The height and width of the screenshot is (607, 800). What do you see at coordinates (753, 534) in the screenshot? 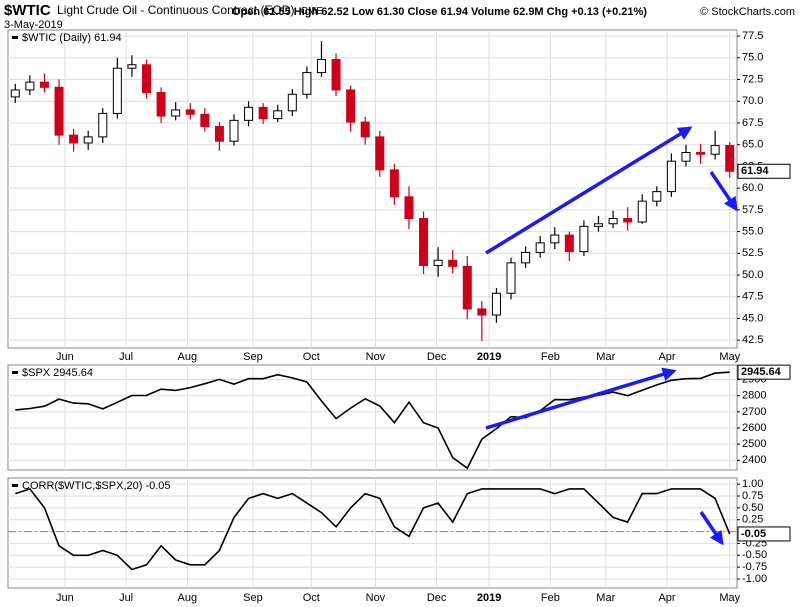
I see `last-value-label: -0.05` at bounding box center [753, 534].